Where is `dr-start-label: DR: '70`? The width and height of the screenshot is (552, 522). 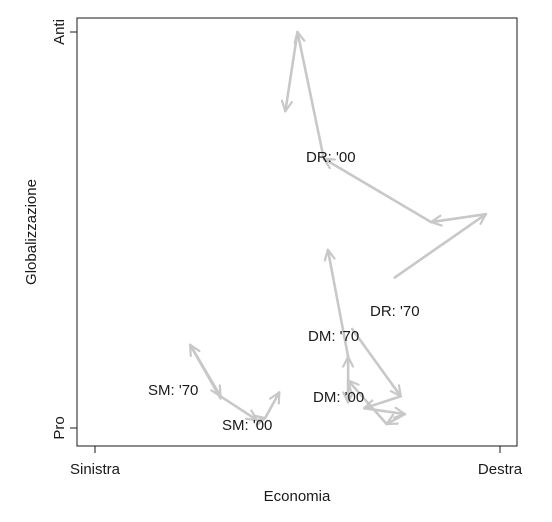
dr-start-label: DR: '70 is located at coordinates (395, 311).